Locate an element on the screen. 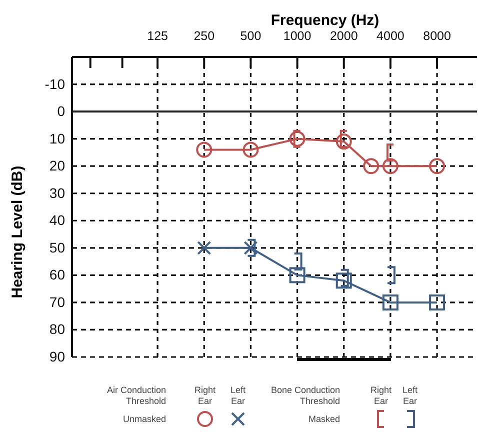 The image size is (478, 436). y-tick-label: 90 is located at coordinates (57, 356).